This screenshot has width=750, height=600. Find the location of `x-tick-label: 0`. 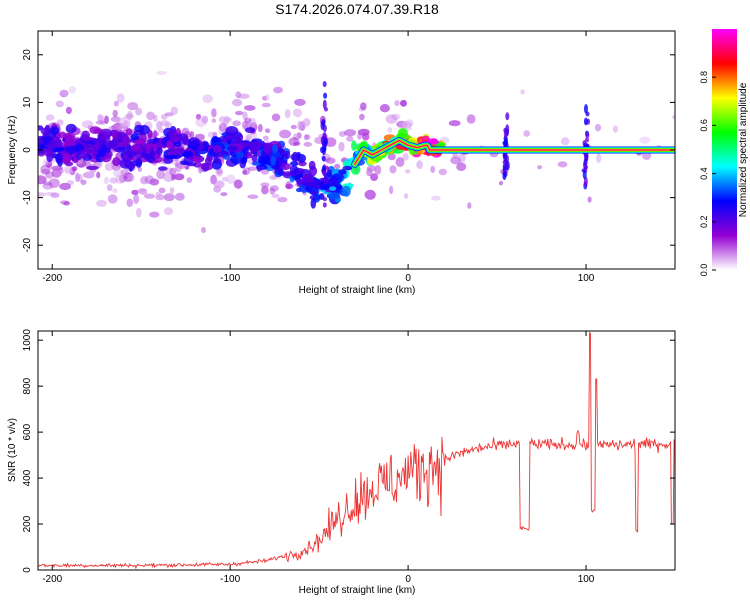

x-tick-label: 0 is located at coordinates (408, 579).